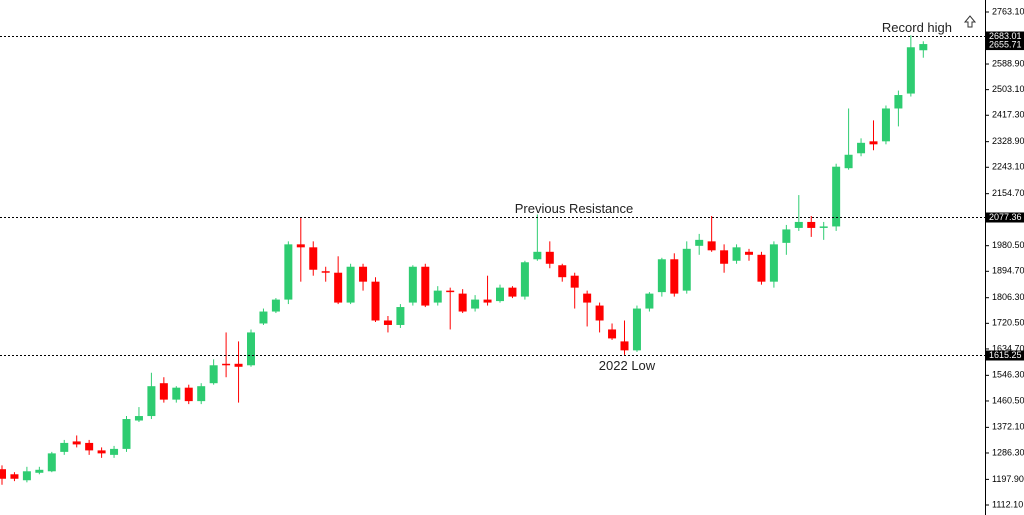 The width and height of the screenshot is (1024, 515). Describe the element at coordinates (1008, 323) in the screenshot. I see `y-tick-label: 1720.50` at that location.